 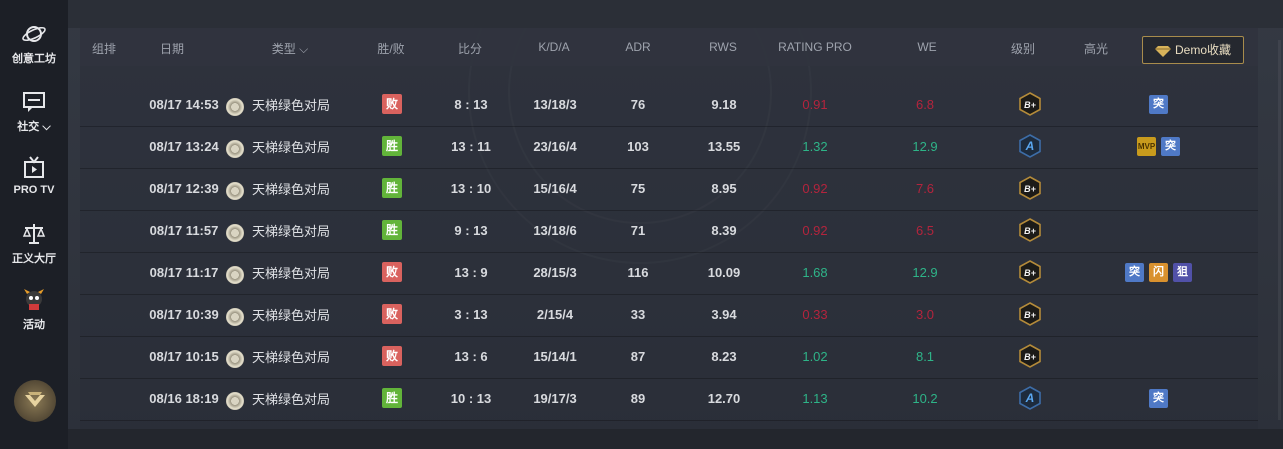 I want to click on sidebar-item-pro-tv: PRO TV, so click(x=34, y=176).